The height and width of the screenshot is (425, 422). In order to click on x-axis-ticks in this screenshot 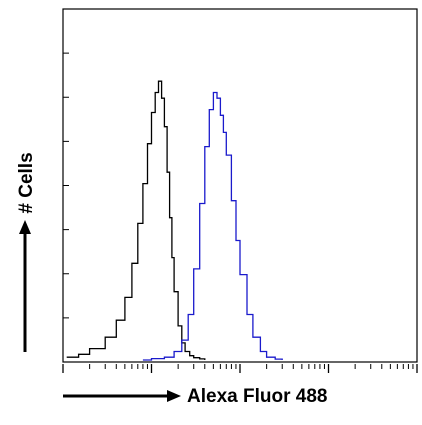, I will do `click(240, 368)`.